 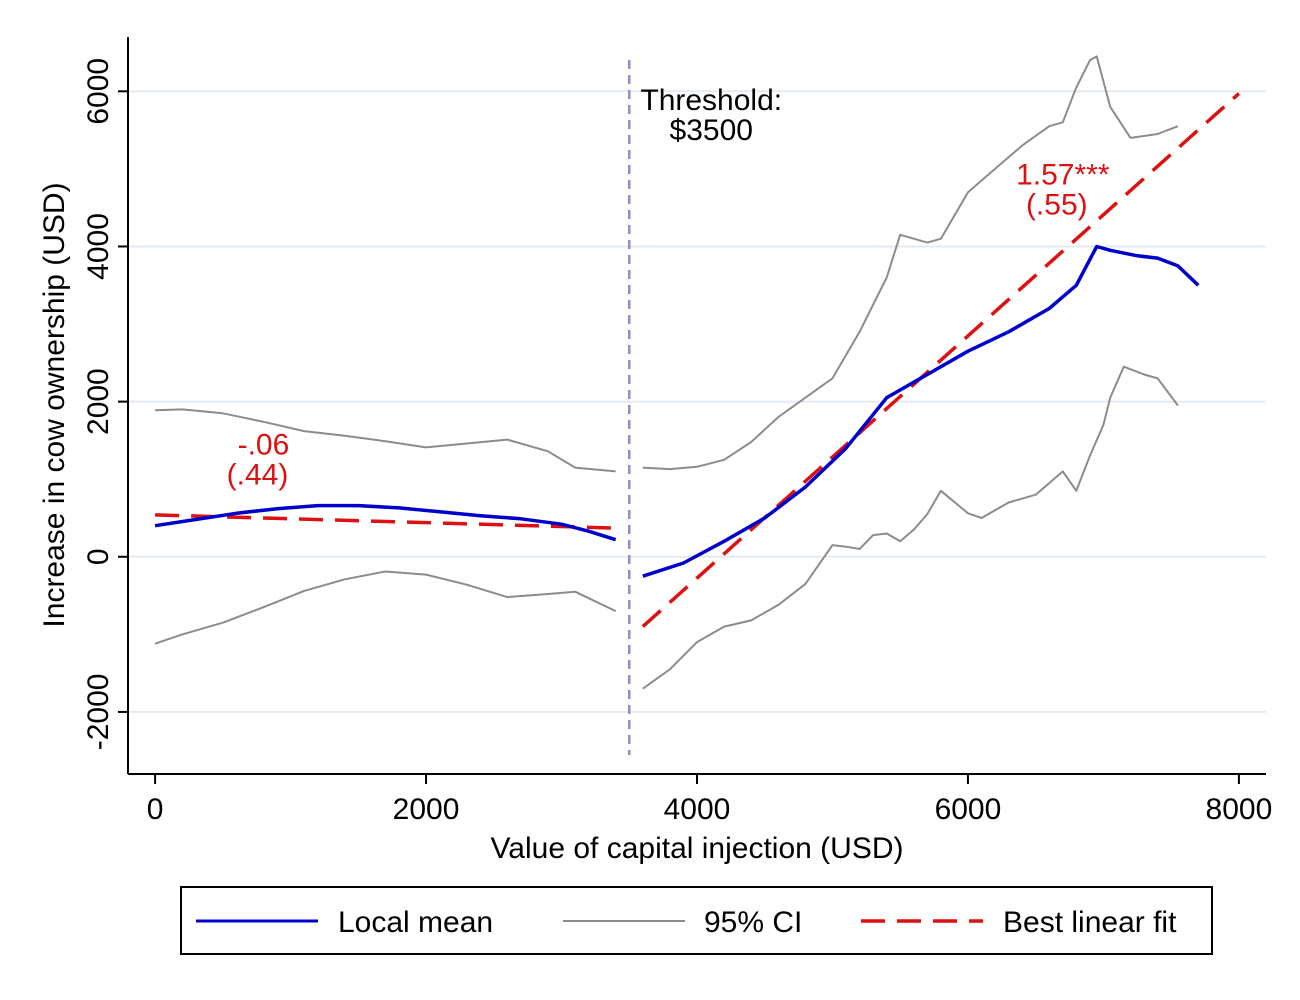 What do you see at coordinates (98, 246) in the screenshot?
I see `y-tick-label: 4000` at bounding box center [98, 246].